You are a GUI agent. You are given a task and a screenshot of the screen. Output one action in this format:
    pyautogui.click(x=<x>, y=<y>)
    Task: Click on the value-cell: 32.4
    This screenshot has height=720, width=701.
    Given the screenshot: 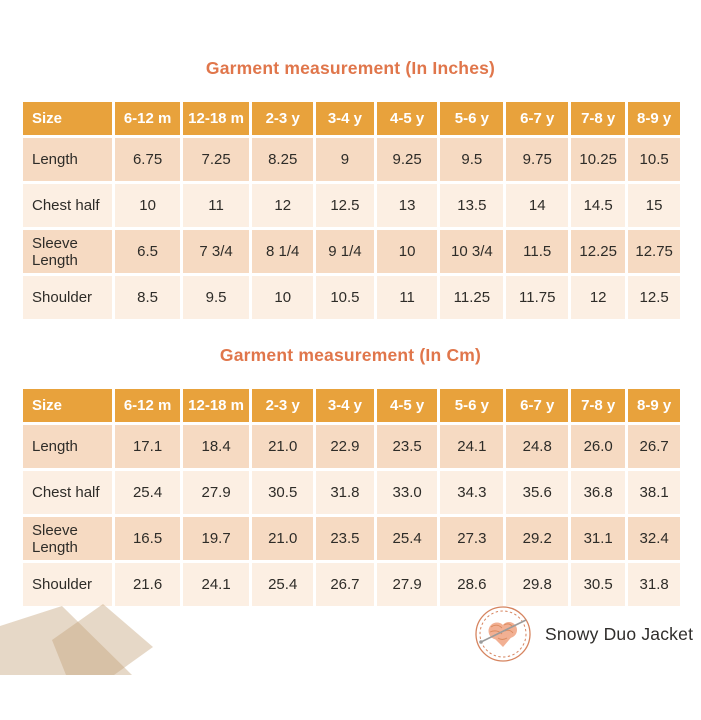 What is the action you would take?
    pyautogui.click(x=654, y=538)
    